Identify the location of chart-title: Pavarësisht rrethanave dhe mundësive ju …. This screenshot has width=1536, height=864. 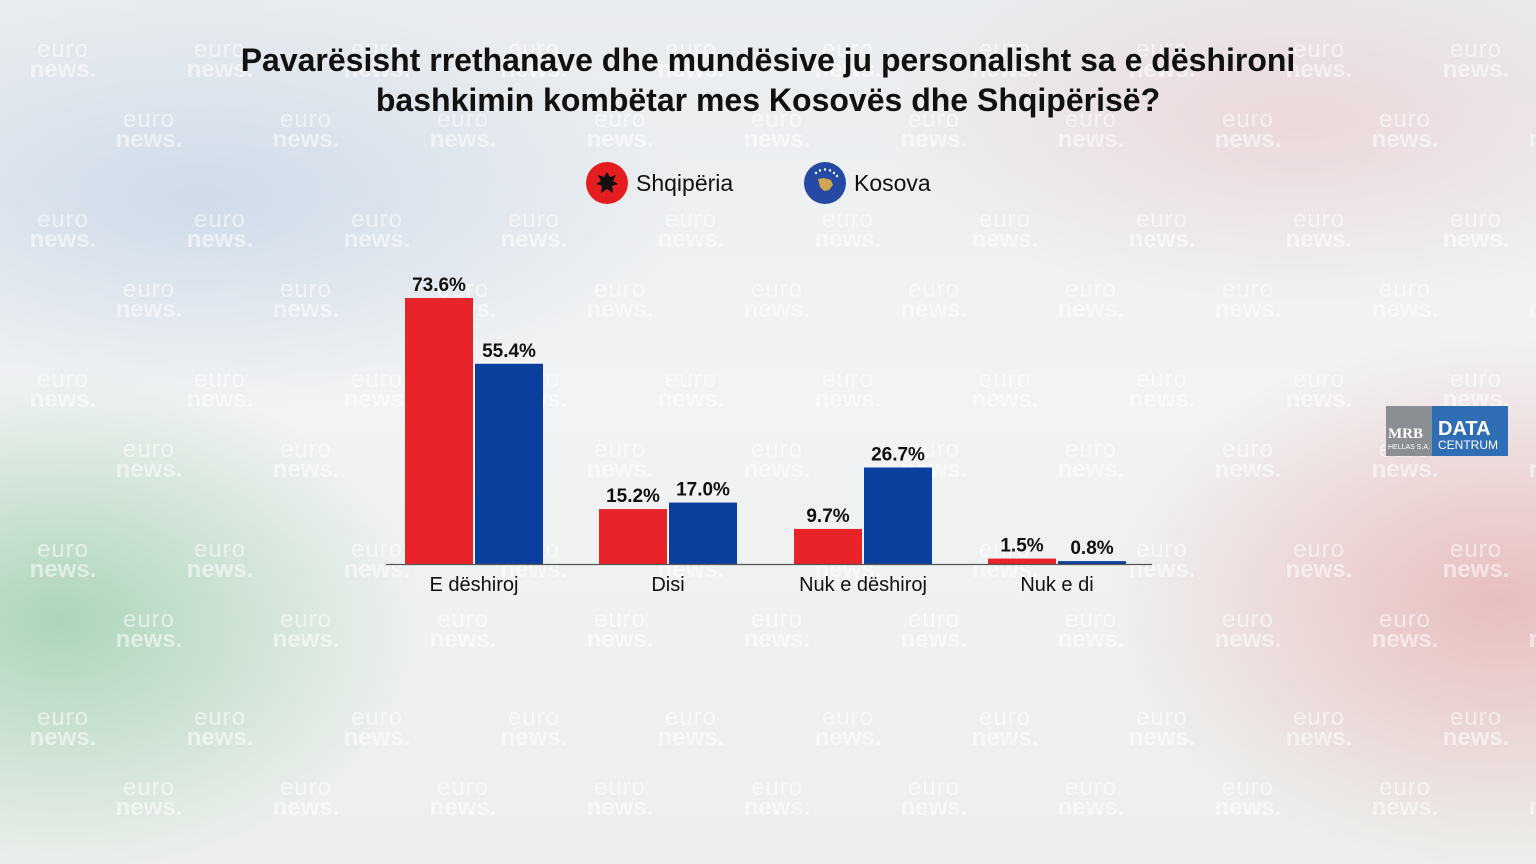
(768, 80).